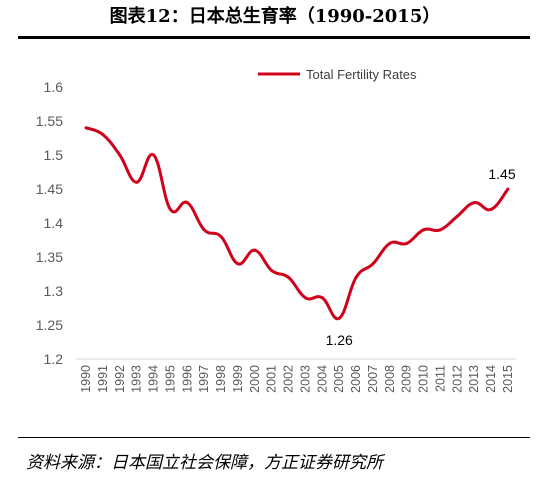 This screenshot has width=550, height=480. What do you see at coordinates (491, 379) in the screenshot?
I see `x-tick-label: 2014` at bounding box center [491, 379].